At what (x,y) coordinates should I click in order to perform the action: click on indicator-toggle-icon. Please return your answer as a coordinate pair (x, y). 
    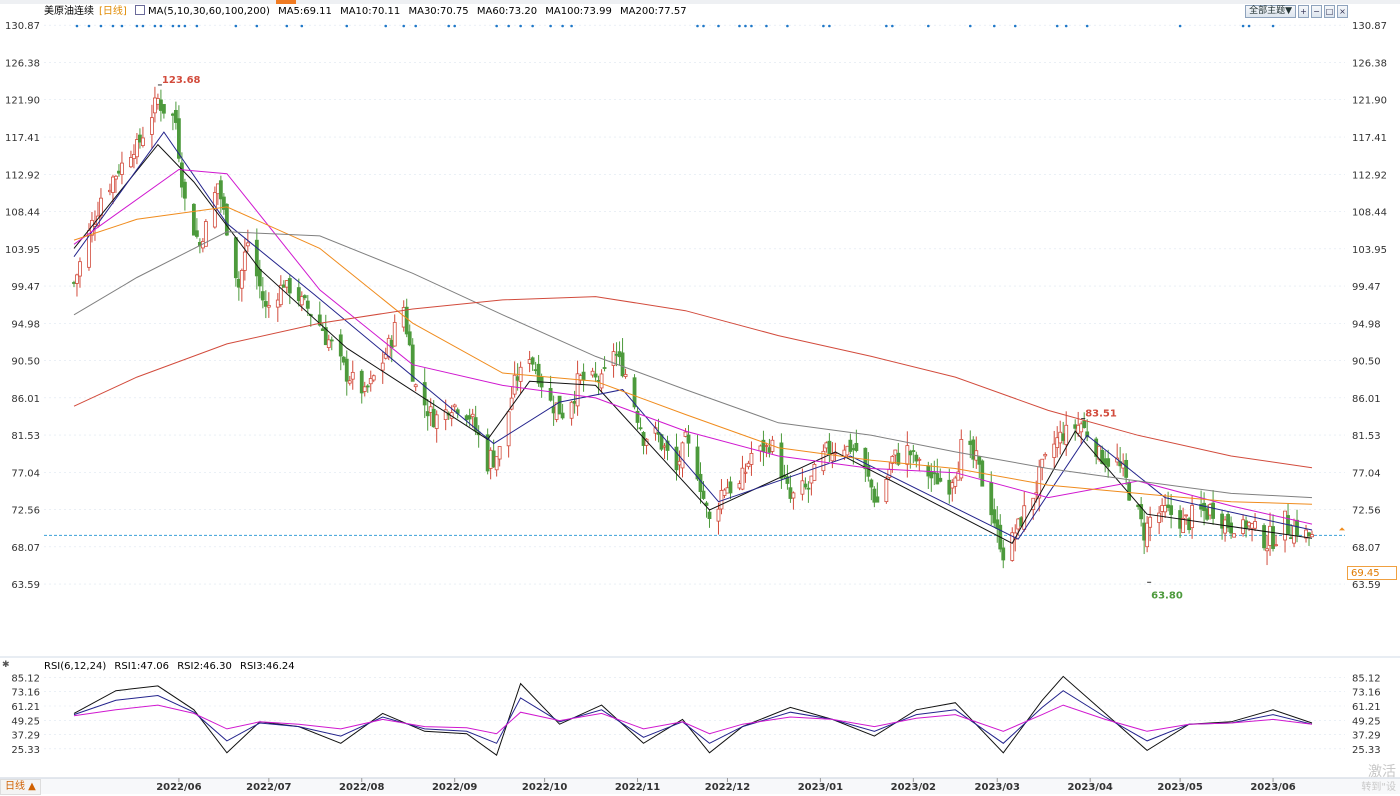
    Looking at the image, I should click on (140, 10).